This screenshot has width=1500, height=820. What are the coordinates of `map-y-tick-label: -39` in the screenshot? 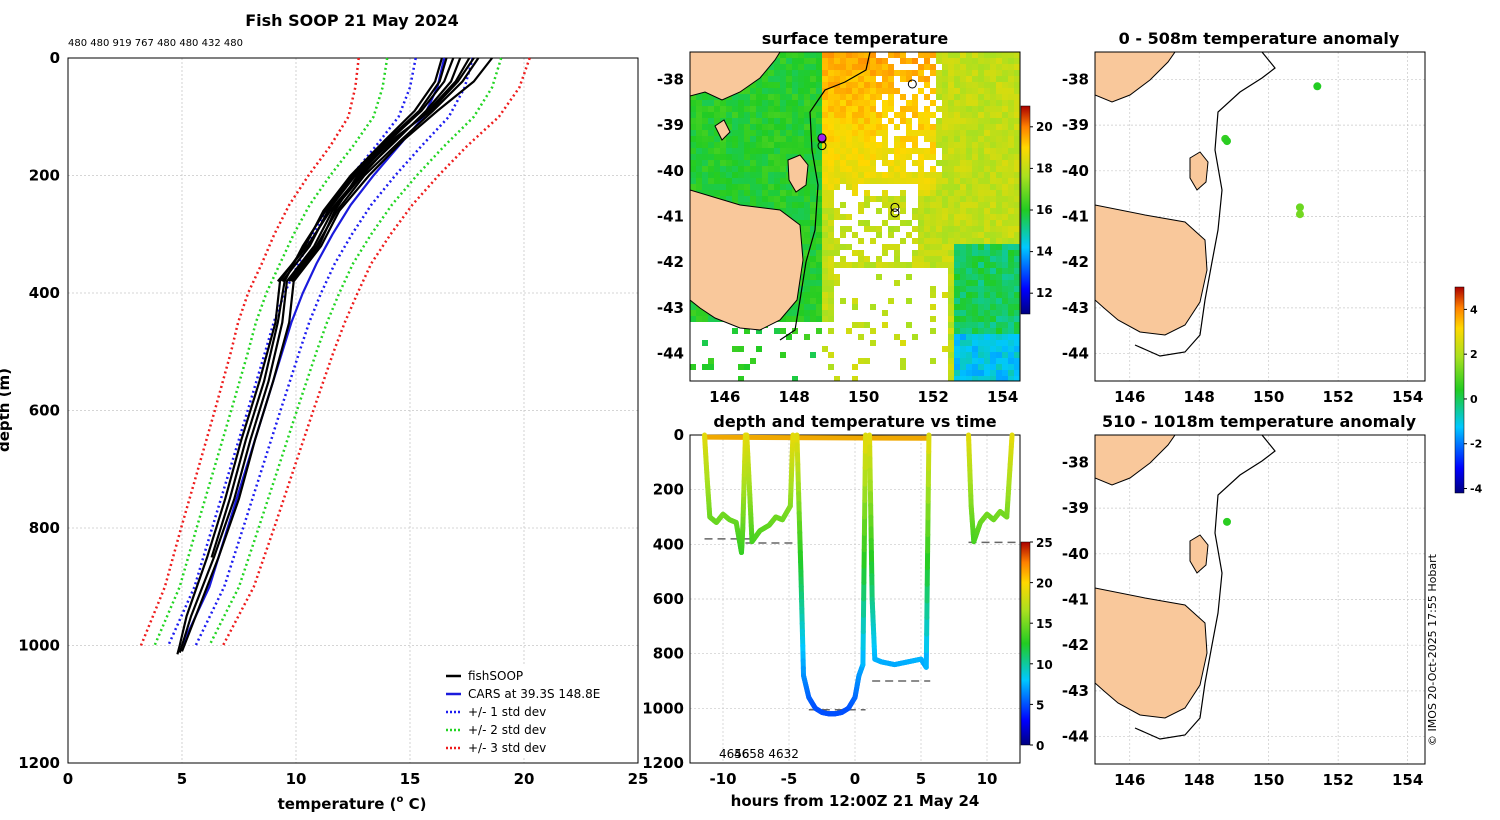 It's located at (1075, 125).